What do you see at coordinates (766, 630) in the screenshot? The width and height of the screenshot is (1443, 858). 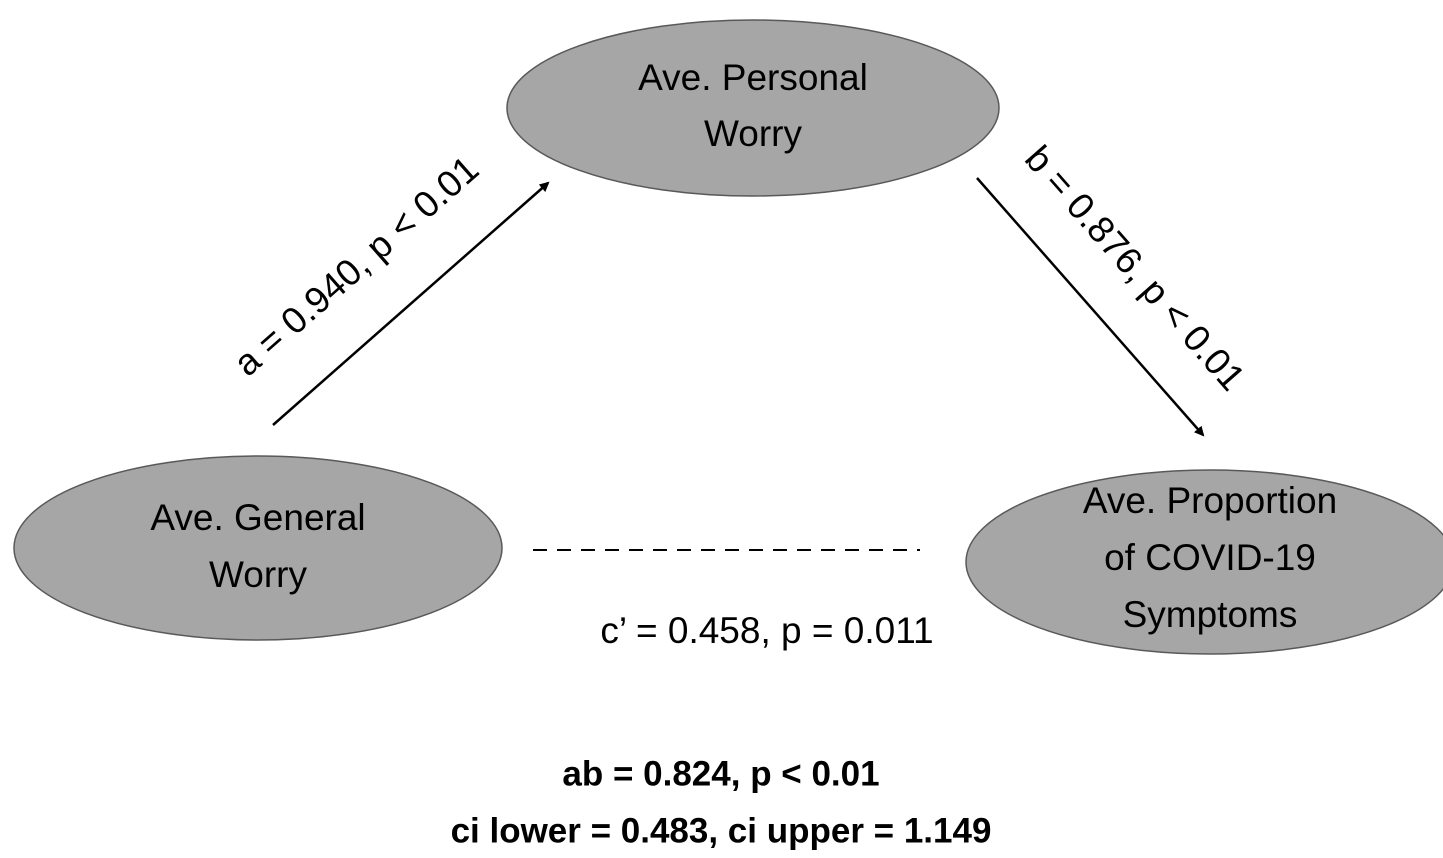 I see `edge-label: c’ = 0.458, p = 0.011` at bounding box center [766, 630].